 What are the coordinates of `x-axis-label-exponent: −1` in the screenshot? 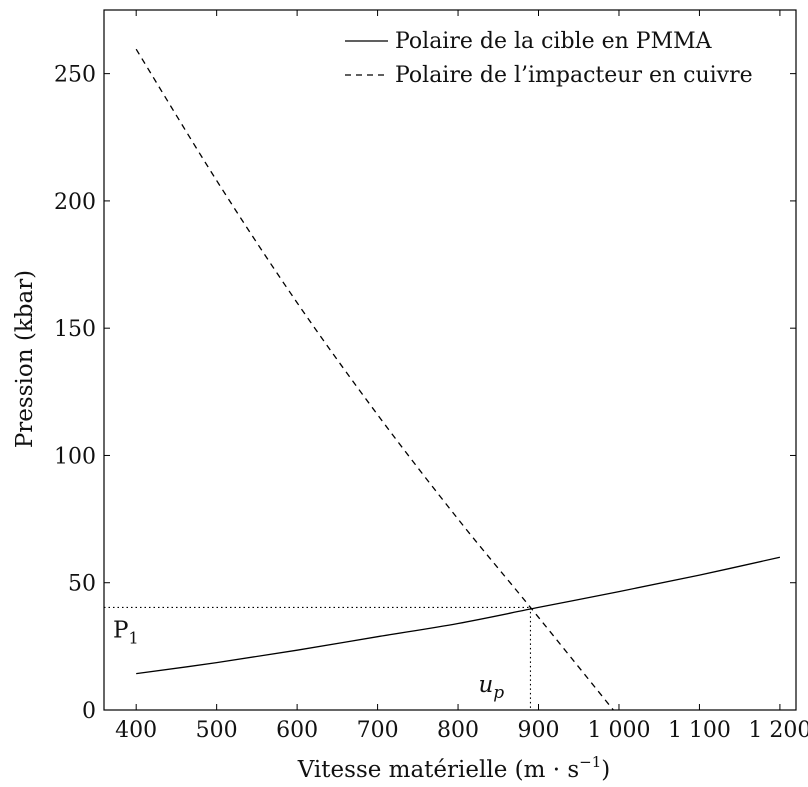 It's located at (590, 762).